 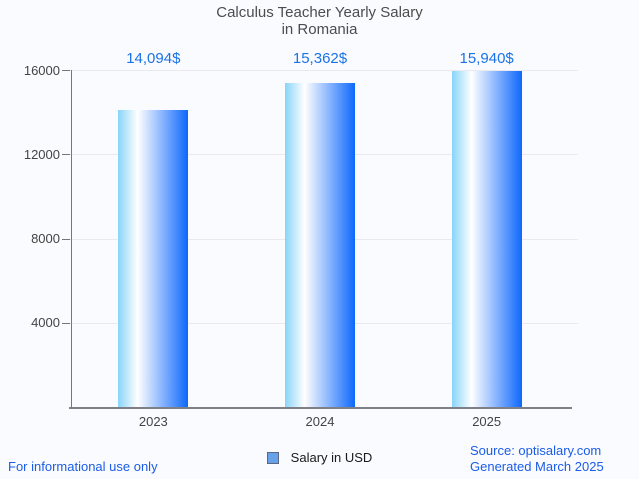 What do you see at coordinates (536, 450) in the screenshot?
I see `footer-source-line: Source: optisalary.com` at bounding box center [536, 450].